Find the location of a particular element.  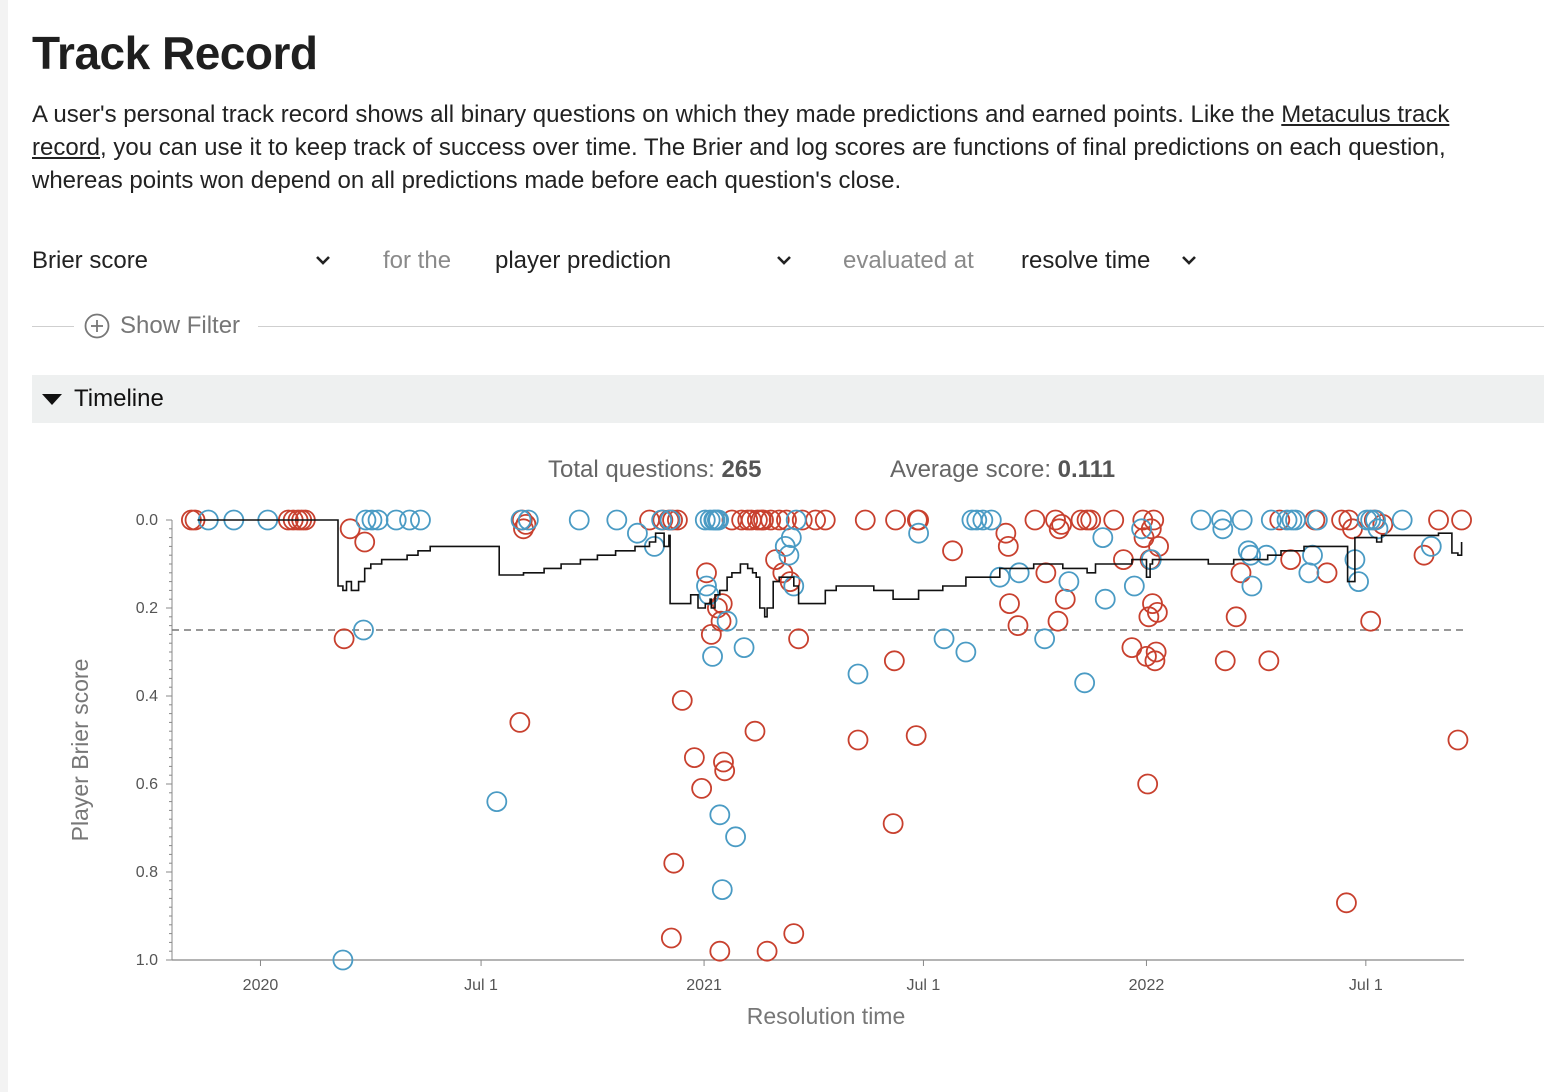

x-tick-label: 2021 is located at coordinates (704, 985).